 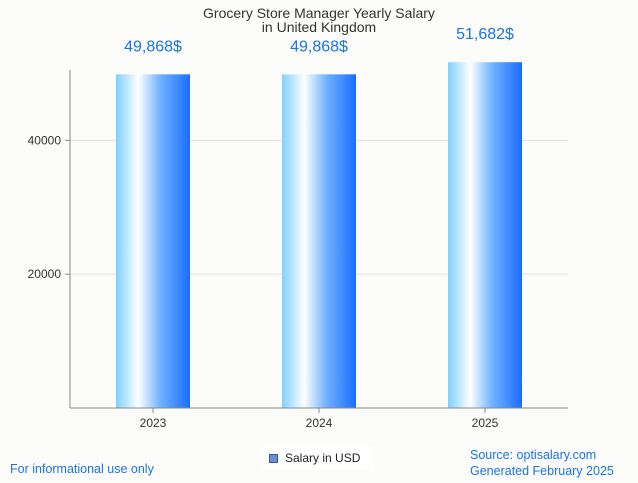 What do you see at coordinates (153, 423) in the screenshot?
I see `x-tick-label-2023: 2023` at bounding box center [153, 423].